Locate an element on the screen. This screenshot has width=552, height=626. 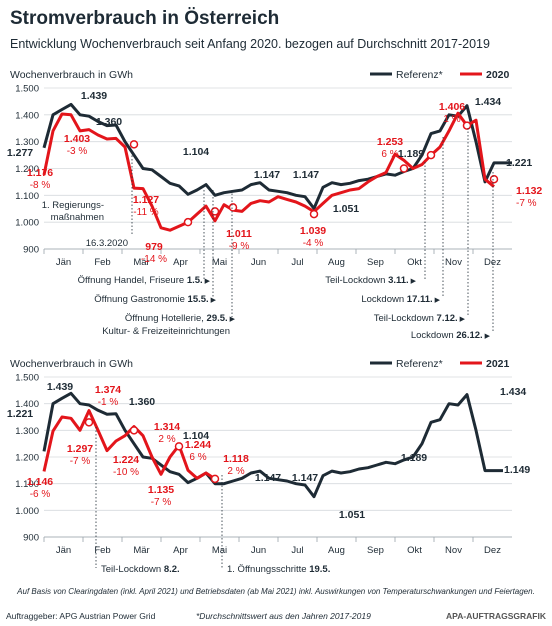
data-label-percent: 1 % is located at coordinates (451, 119).